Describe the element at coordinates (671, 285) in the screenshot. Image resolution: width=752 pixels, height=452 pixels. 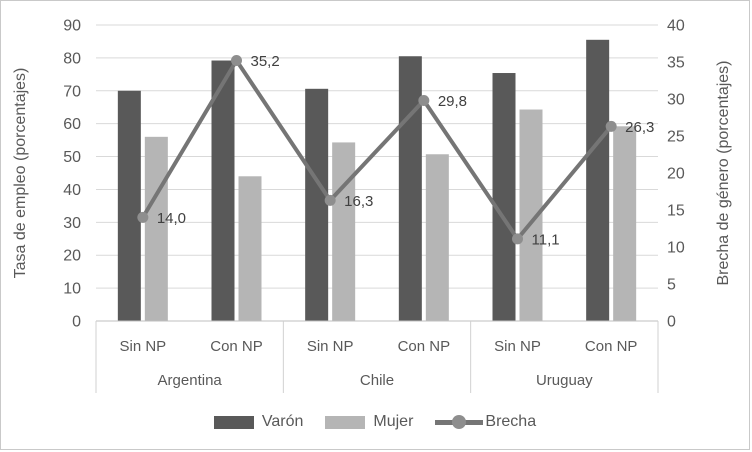
I see `right-axis-tick-label: 5` at that location.